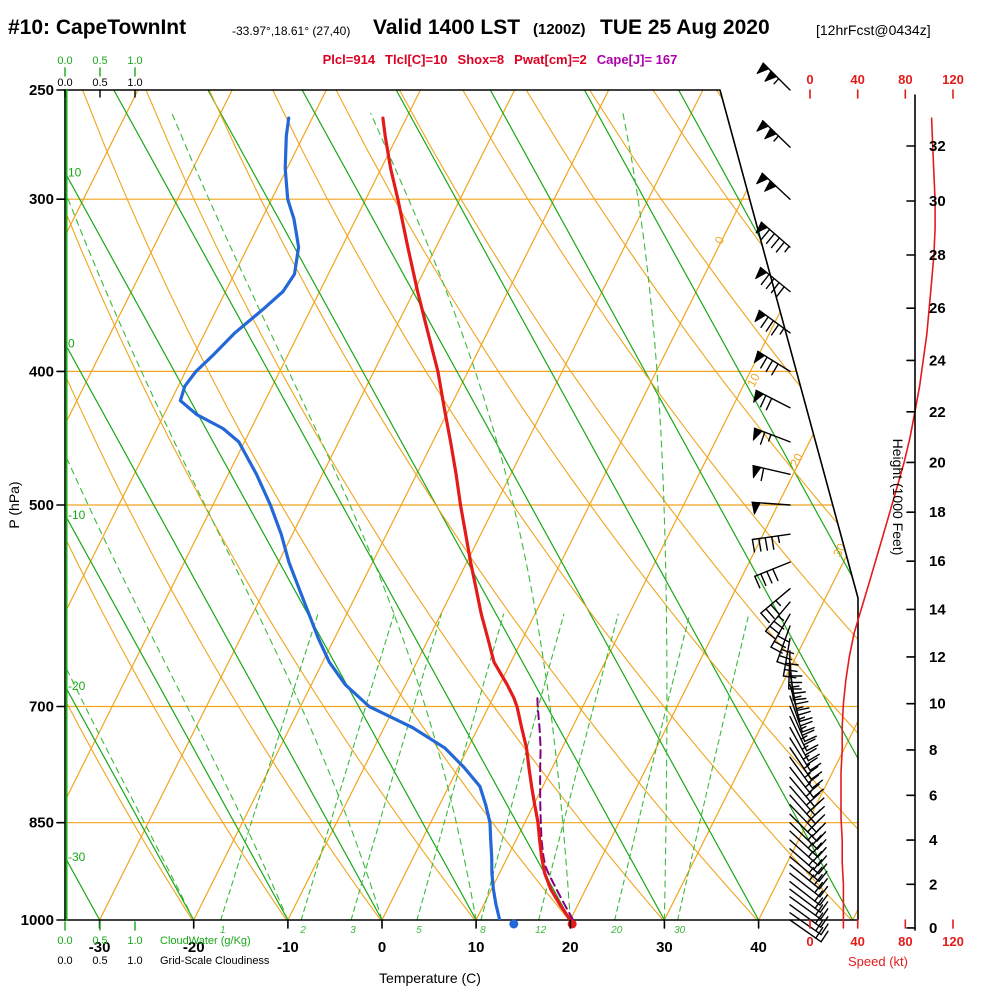  What do you see at coordinates (37, 920) in the screenshot?
I see `svg-text: 1000` at bounding box center [37, 920].